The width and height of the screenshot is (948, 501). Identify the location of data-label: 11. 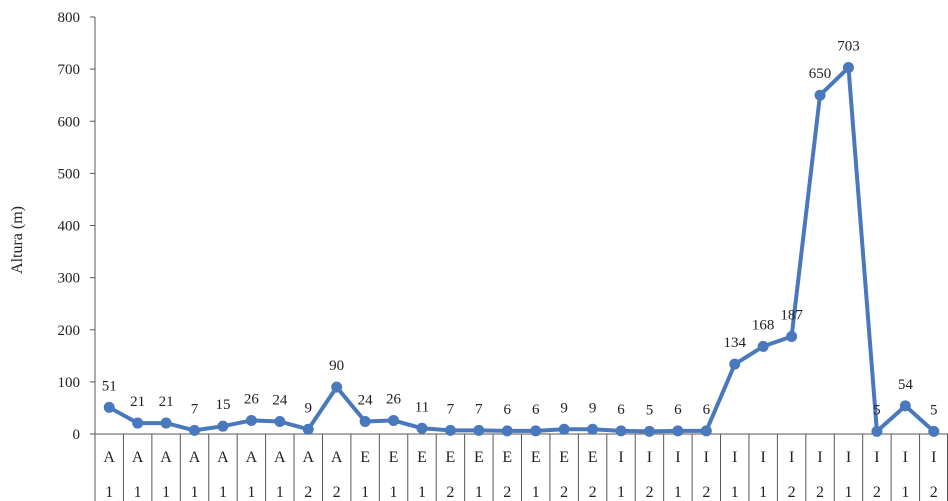
(422, 407).